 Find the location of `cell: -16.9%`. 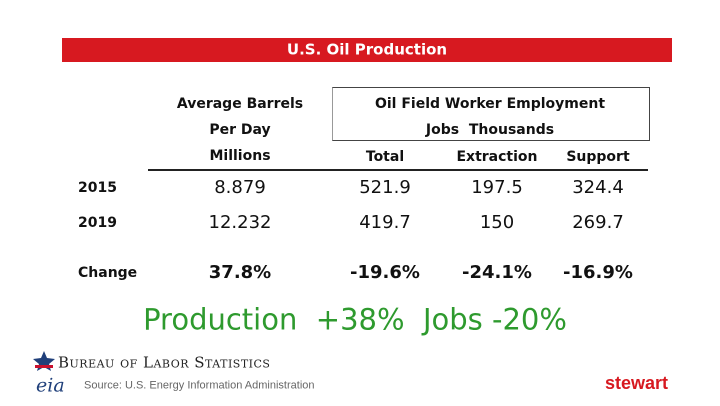

cell: -16.9% is located at coordinates (598, 272).